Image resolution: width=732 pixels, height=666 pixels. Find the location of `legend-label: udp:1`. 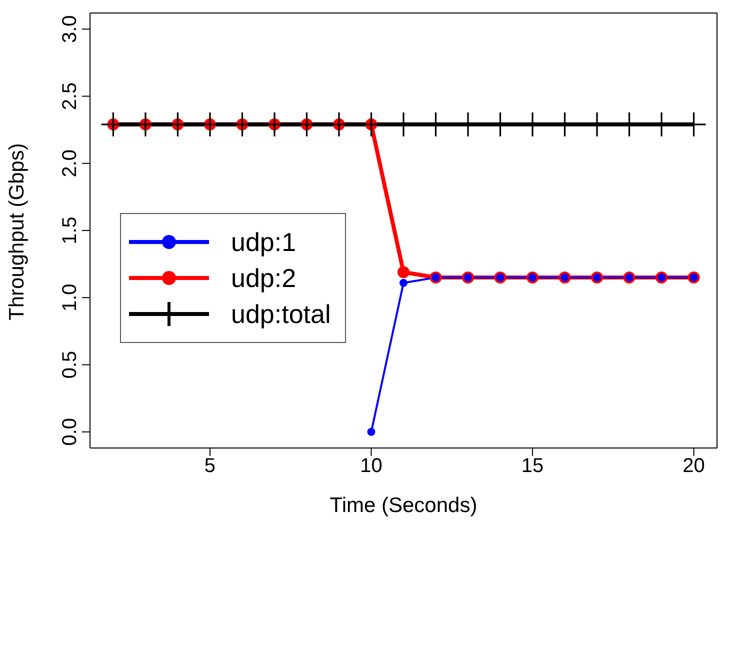

legend-label: udp:1 is located at coordinates (263, 242).